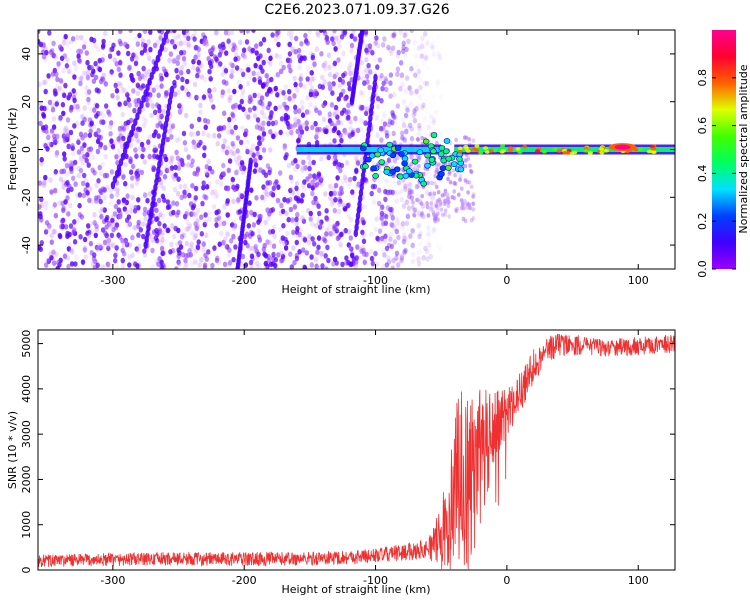  I want to click on y-tick-label: 1000, so click(26, 525).